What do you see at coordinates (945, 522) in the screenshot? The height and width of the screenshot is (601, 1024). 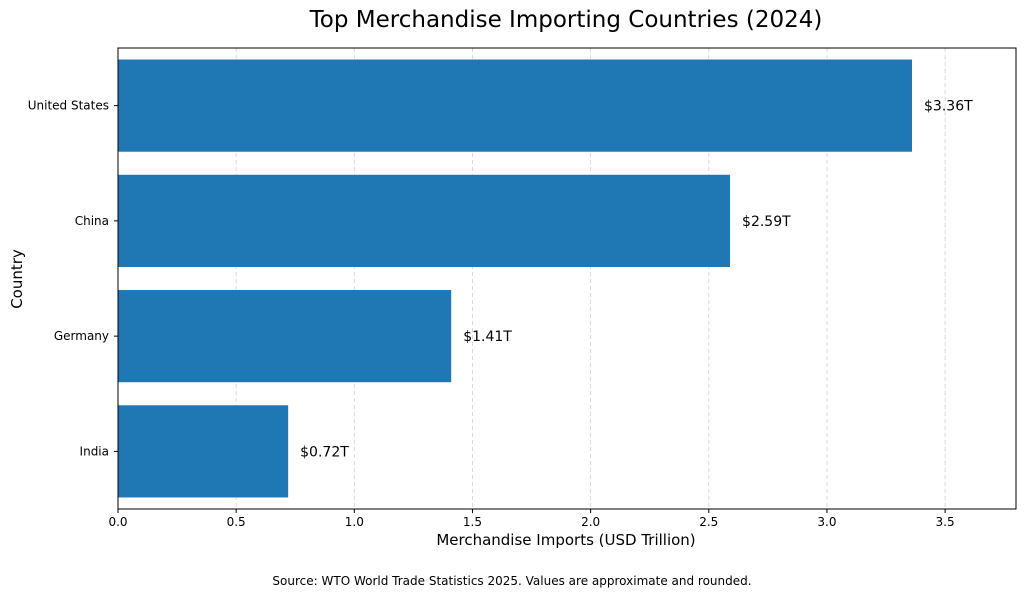 I see `x-tick-label: 3.5` at bounding box center [945, 522].